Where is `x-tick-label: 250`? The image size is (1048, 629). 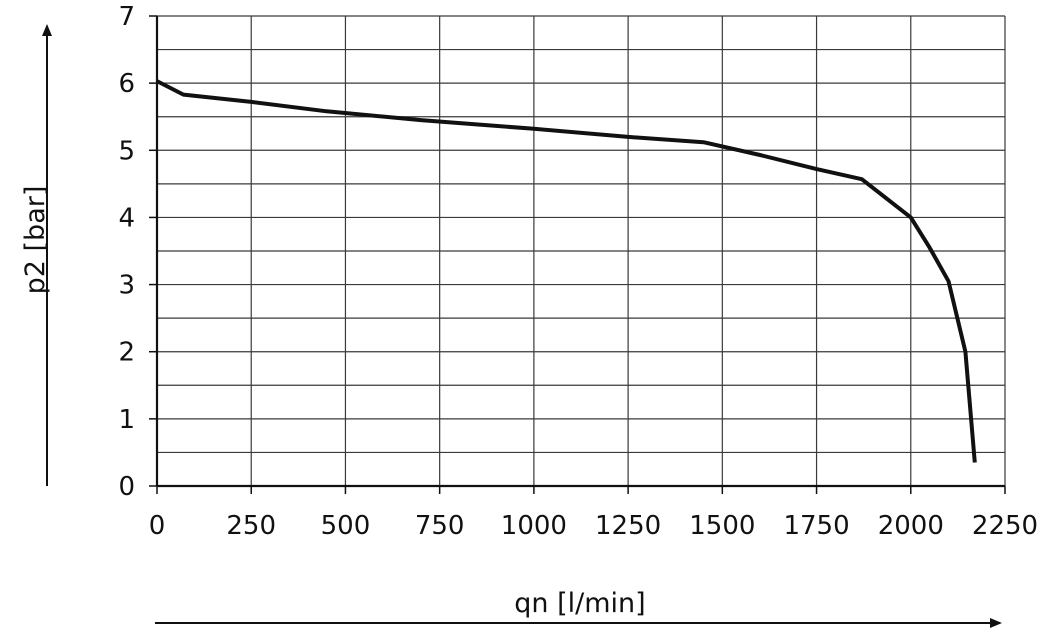
x-tick-label: 250 is located at coordinates (251, 526).